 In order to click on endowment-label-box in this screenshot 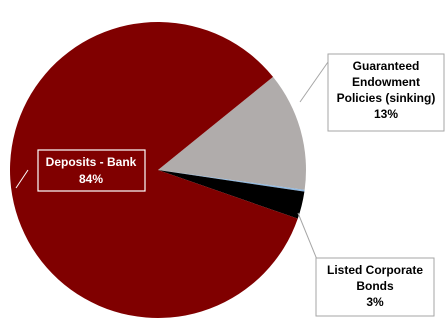, I will do `click(386, 92)`.